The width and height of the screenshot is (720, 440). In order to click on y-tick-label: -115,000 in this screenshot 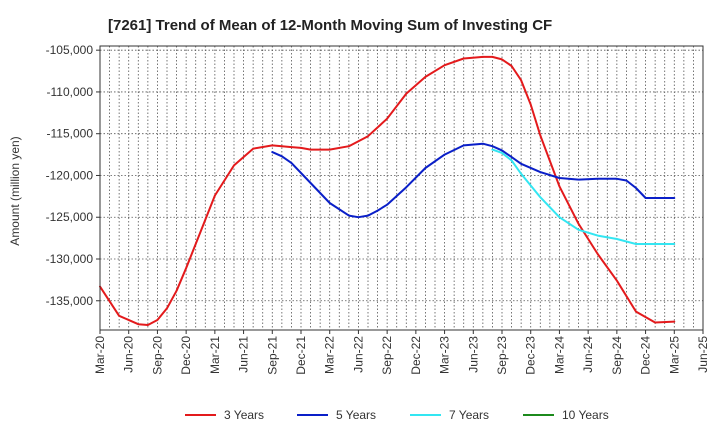, I will do `click(70, 134)`.